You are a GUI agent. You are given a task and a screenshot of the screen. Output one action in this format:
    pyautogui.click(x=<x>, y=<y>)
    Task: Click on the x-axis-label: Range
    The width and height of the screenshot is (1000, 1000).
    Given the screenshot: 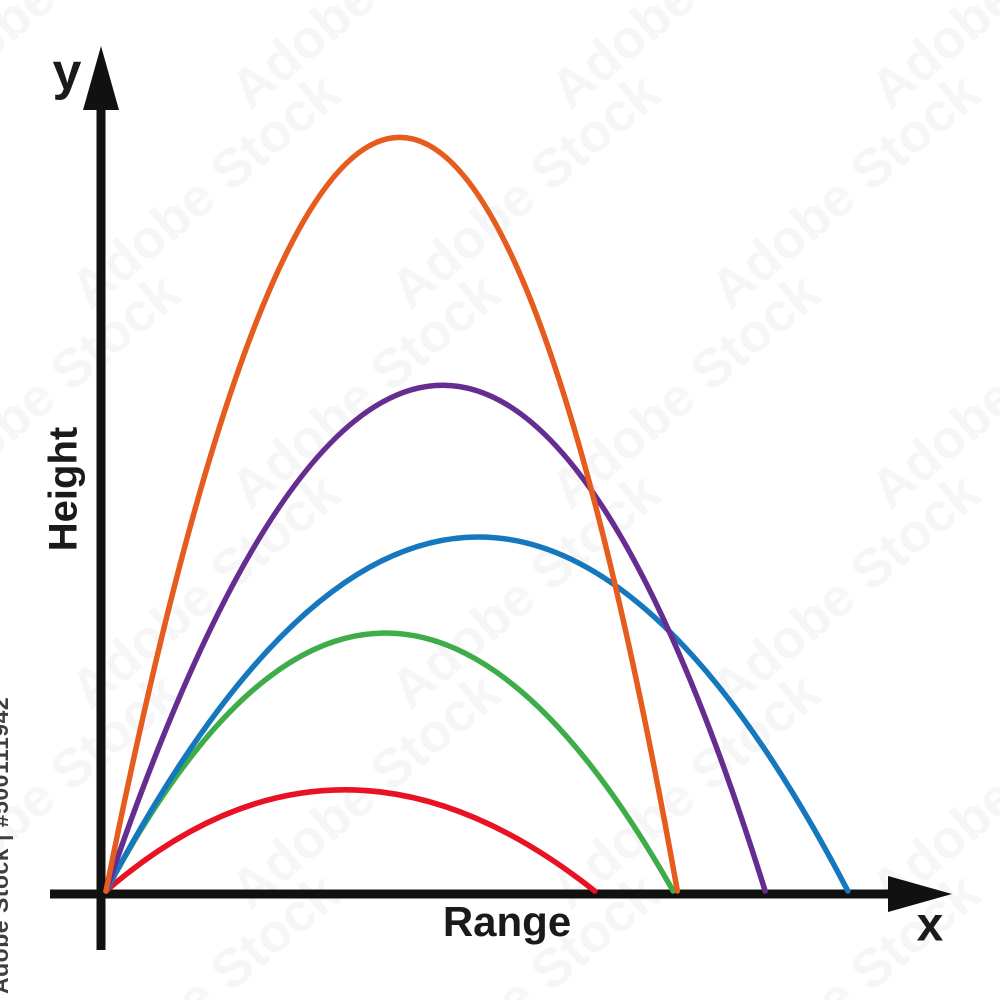 What is the action you would take?
    pyautogui.click(x=507, y=921)
    